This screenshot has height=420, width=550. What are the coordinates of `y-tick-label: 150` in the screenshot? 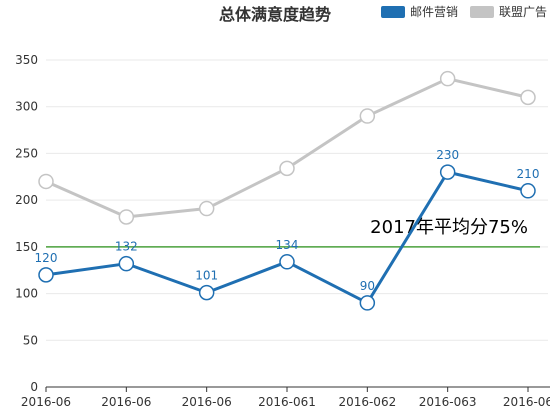 It's located at (26, 247).